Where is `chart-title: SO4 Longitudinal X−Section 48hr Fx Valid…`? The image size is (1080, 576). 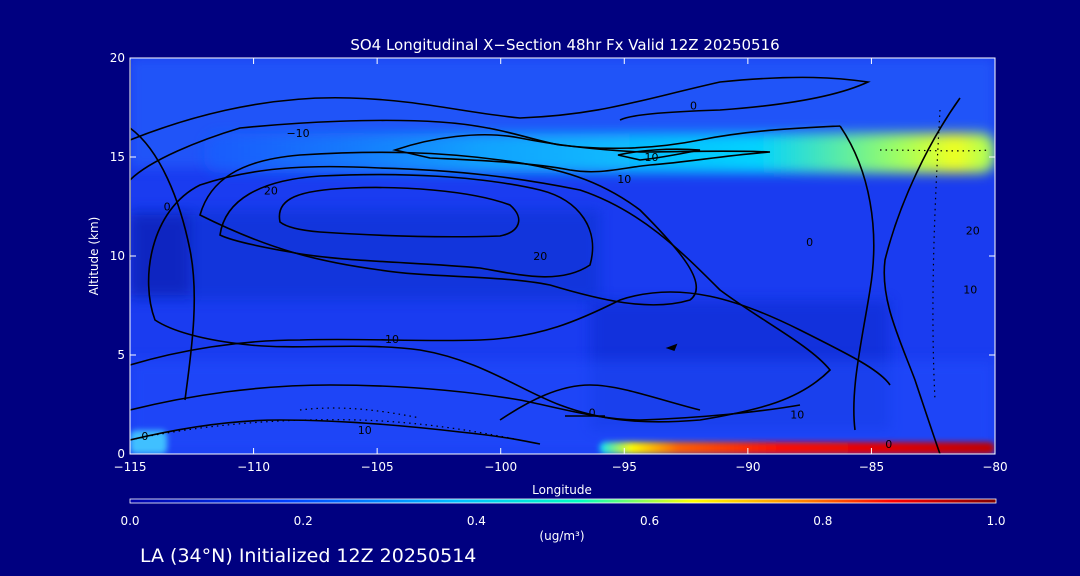
chart-title: SO4 Longitudinal X−Section 48hr Fx Valid… is located at coordinates (564, 45).